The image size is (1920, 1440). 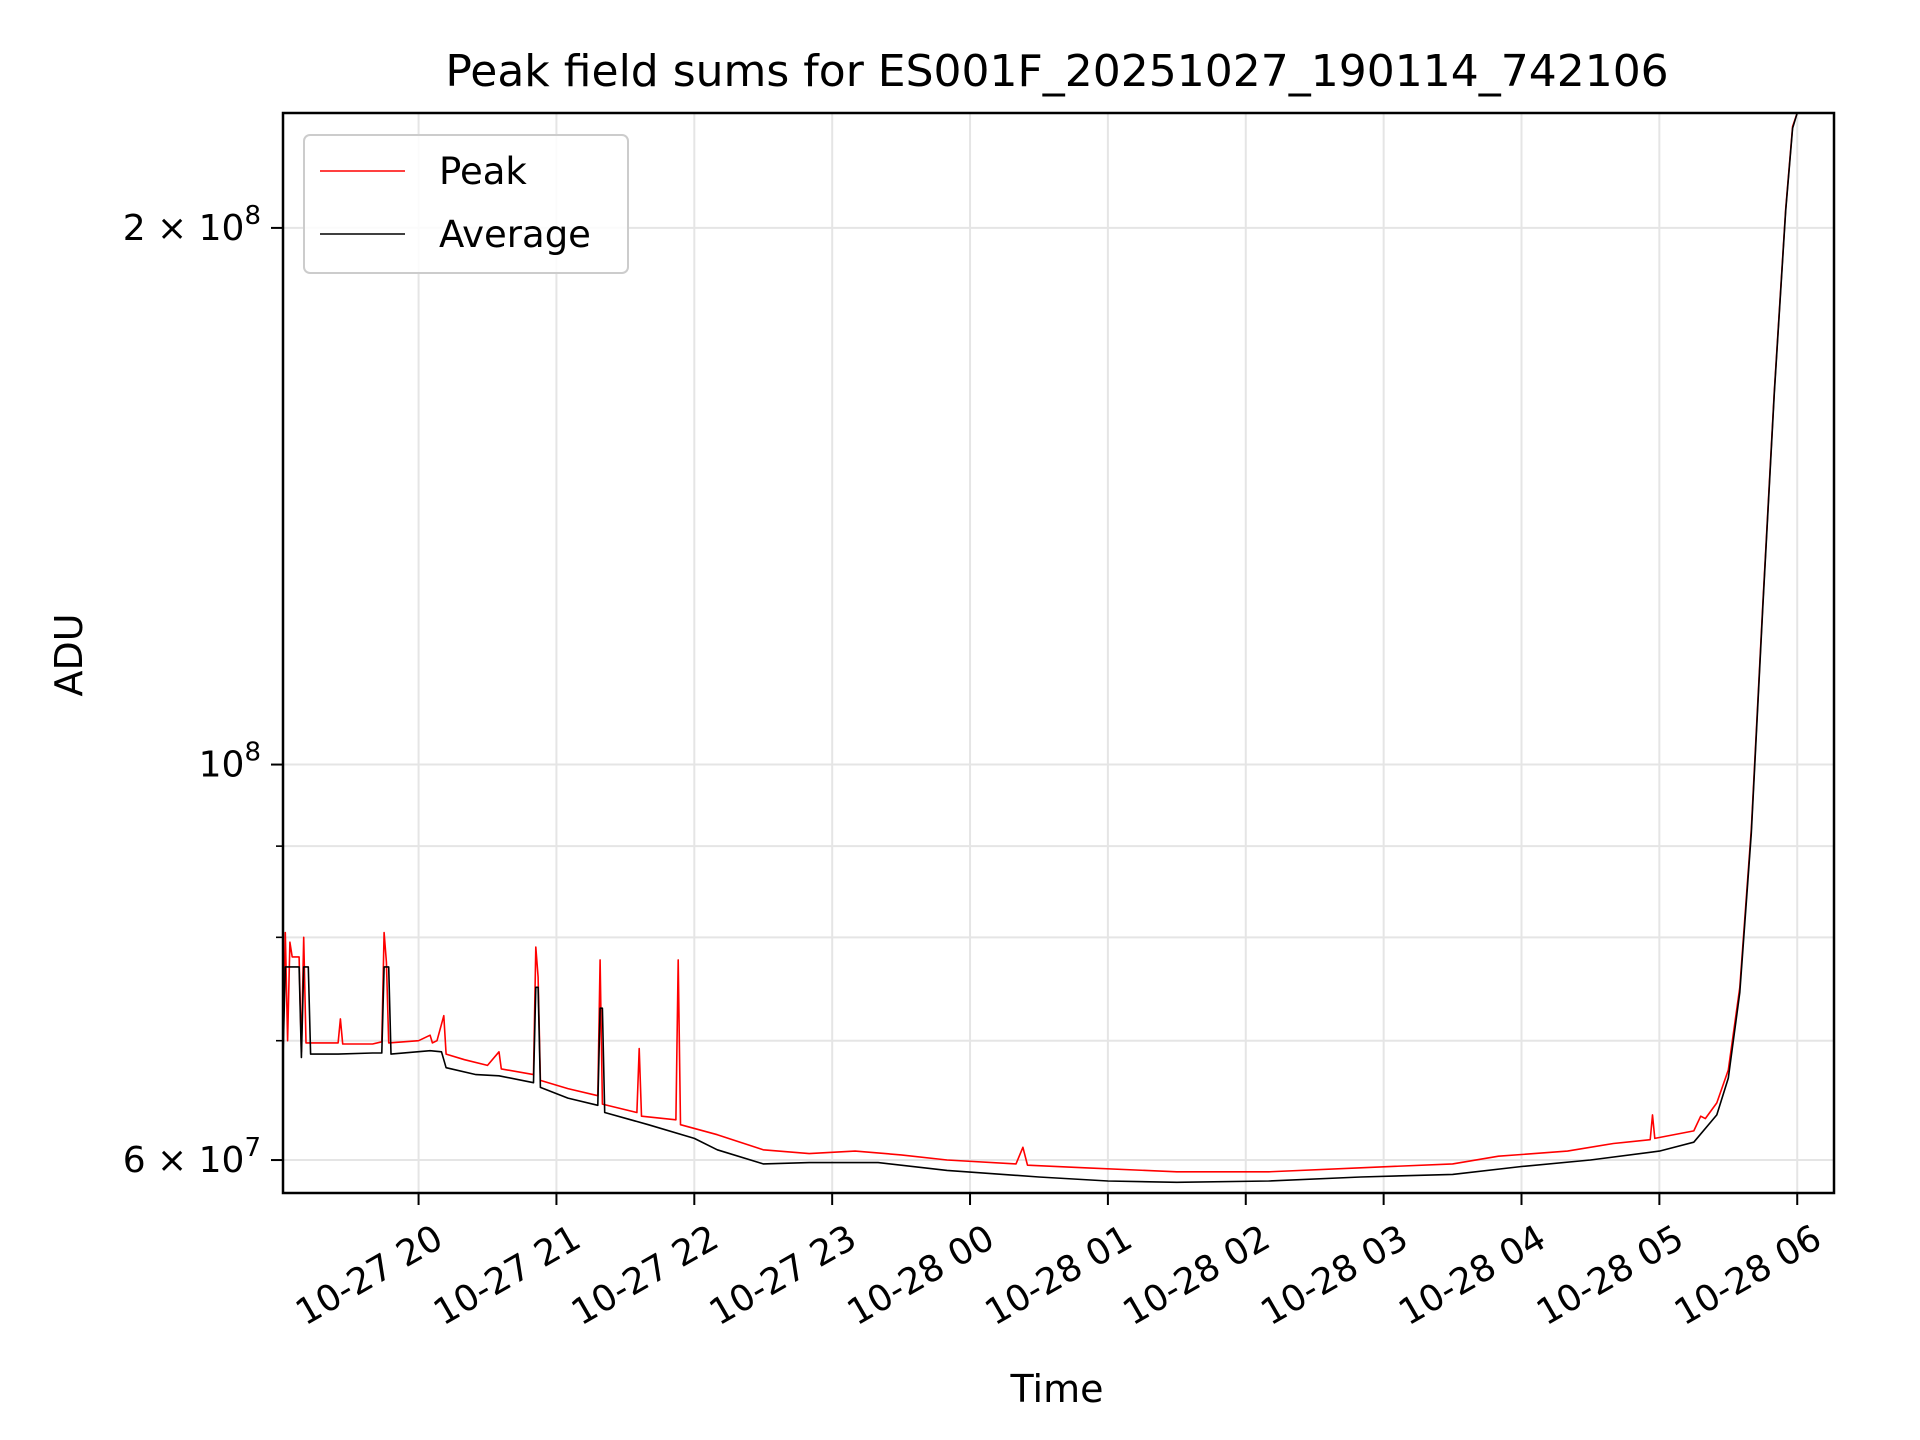 I want to click on legend-box, so click(x=466, y=204).